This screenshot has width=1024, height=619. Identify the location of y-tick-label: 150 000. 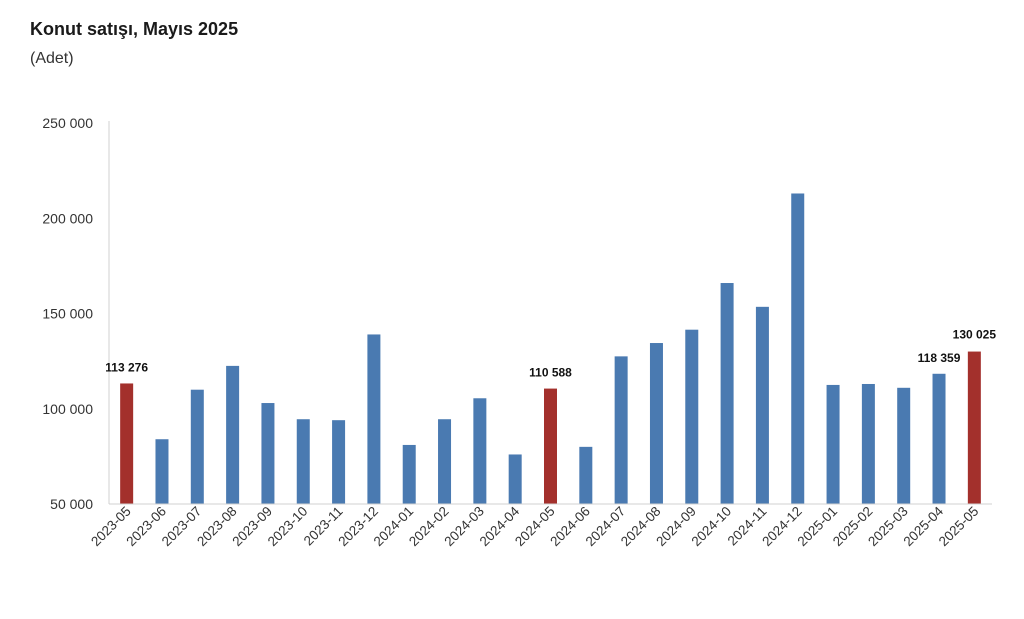
(67, 314).